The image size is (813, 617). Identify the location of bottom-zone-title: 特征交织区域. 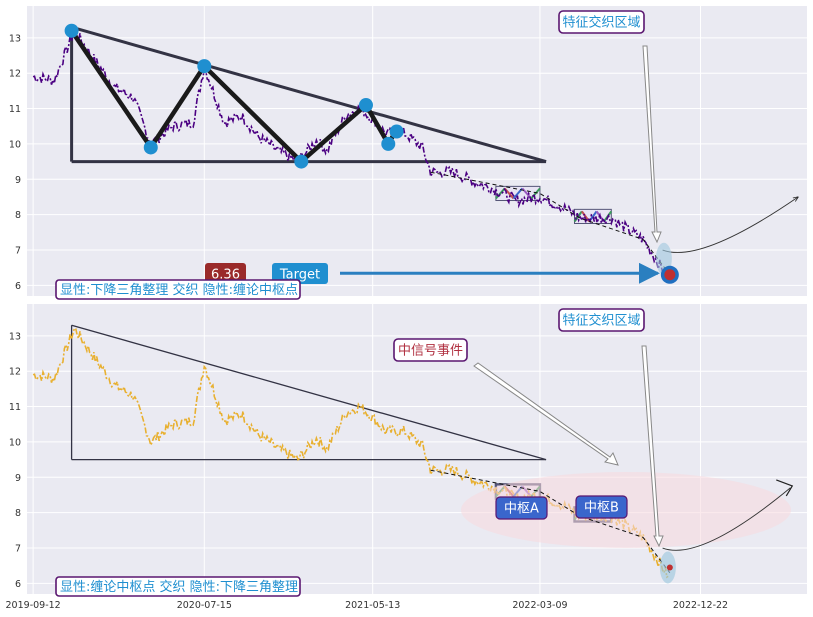
(601, 321).